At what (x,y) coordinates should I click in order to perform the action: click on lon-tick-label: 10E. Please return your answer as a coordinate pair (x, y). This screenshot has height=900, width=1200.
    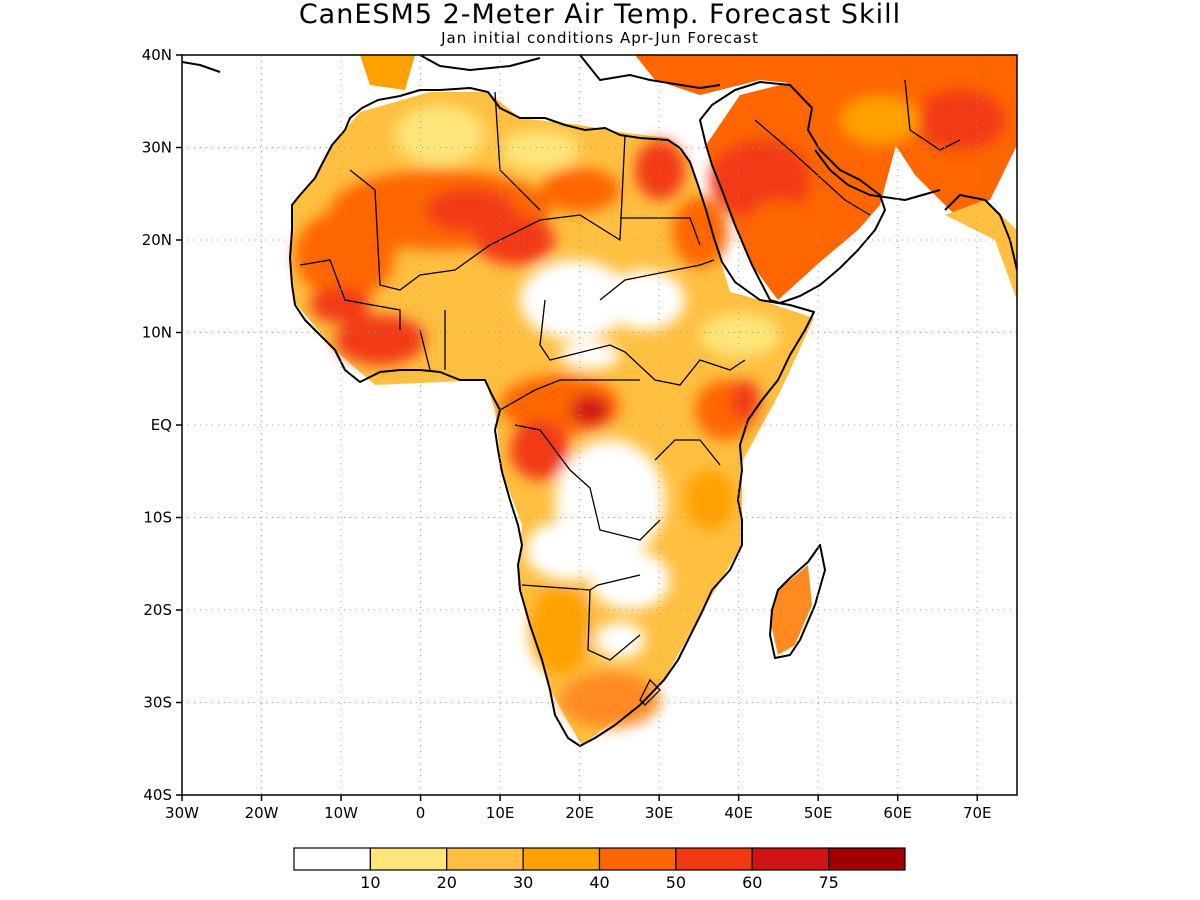
    Looking at the image, I should click on (500, 813).